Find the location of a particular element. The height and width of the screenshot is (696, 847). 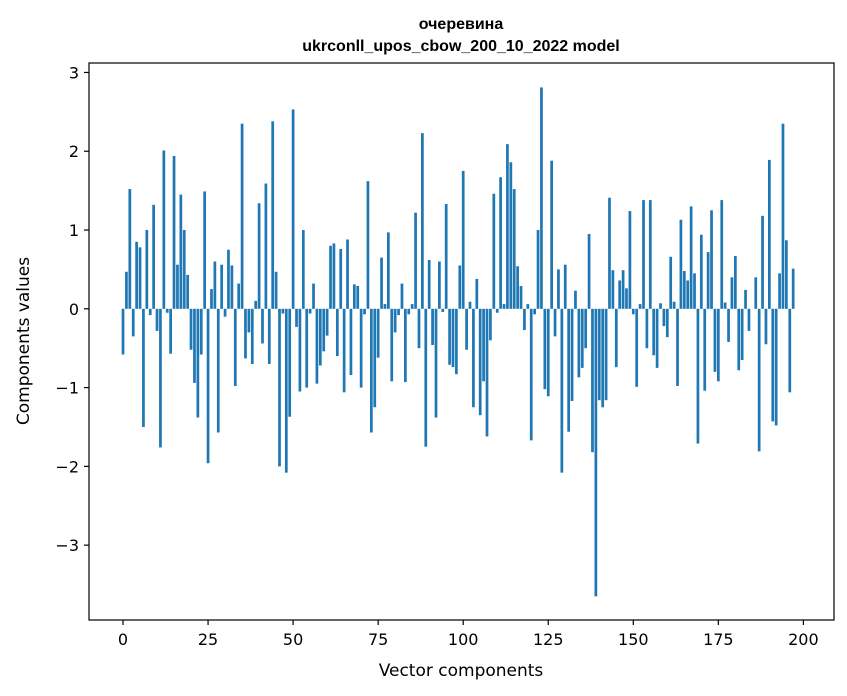

x-tick-label: 200 is located at coordinates (803, 639).